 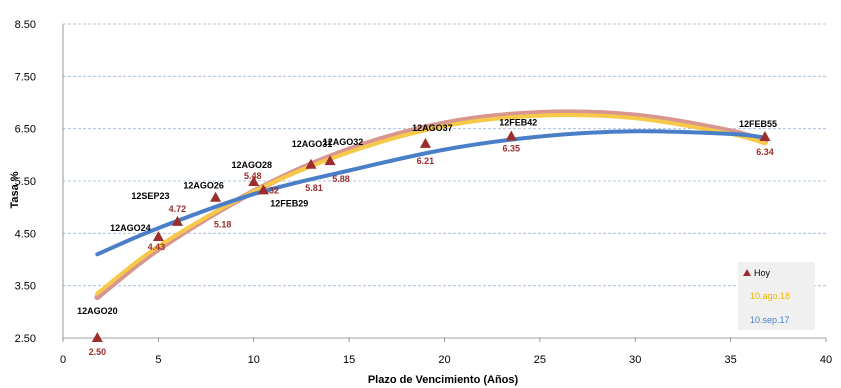 What do you see at coordinates (432, 128) in the screenshot?
I see `bond-label-12ago37: 12AGO37` at bounding box center [432, 128].